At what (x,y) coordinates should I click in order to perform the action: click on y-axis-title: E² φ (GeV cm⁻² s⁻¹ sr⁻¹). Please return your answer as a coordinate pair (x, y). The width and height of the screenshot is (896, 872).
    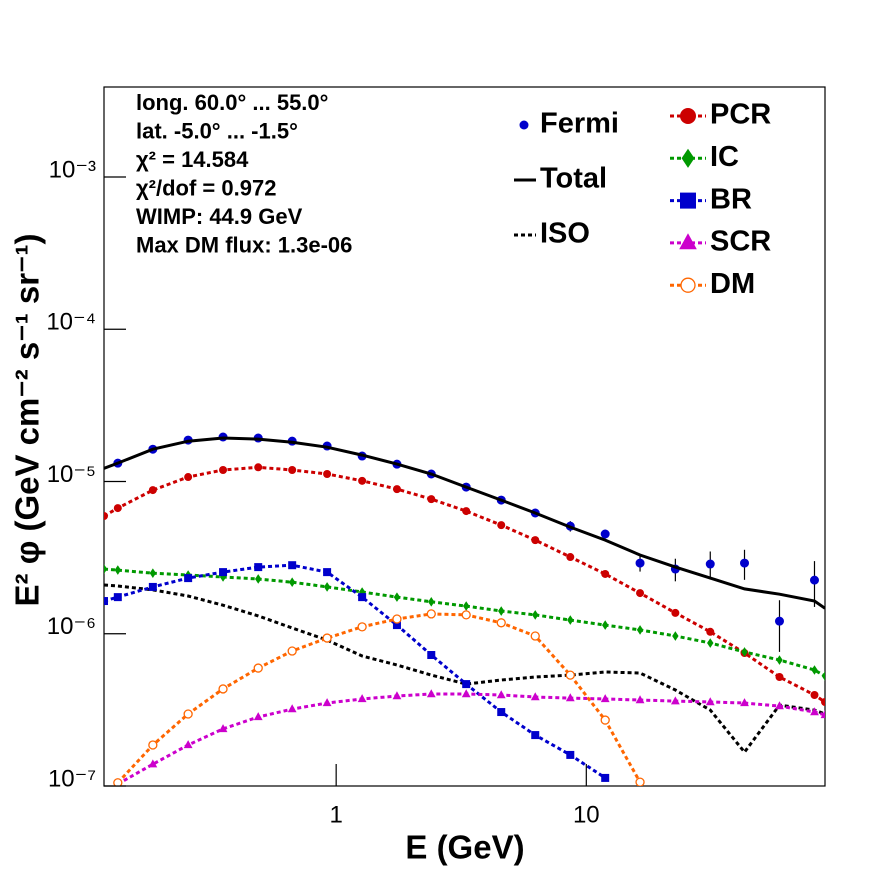
    Looking at the image, I should click on (27, 420).